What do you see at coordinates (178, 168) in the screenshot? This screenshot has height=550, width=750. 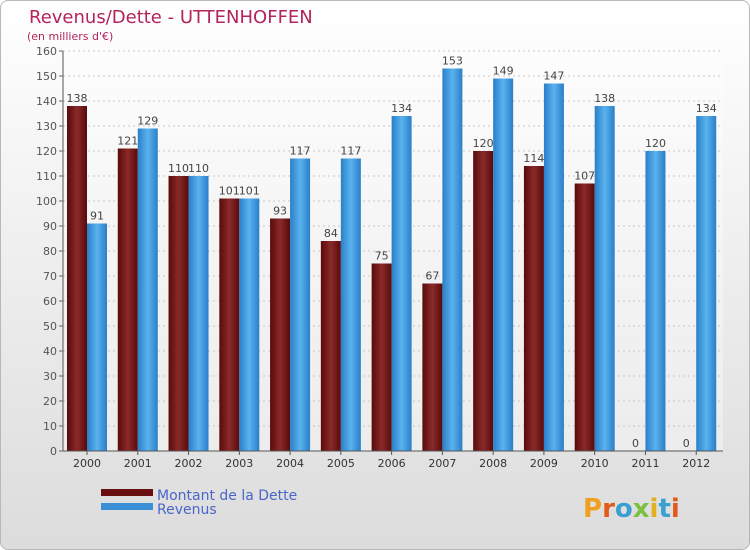 I see `data-label-dette-2002: 110` at bounding box center [178, 168].